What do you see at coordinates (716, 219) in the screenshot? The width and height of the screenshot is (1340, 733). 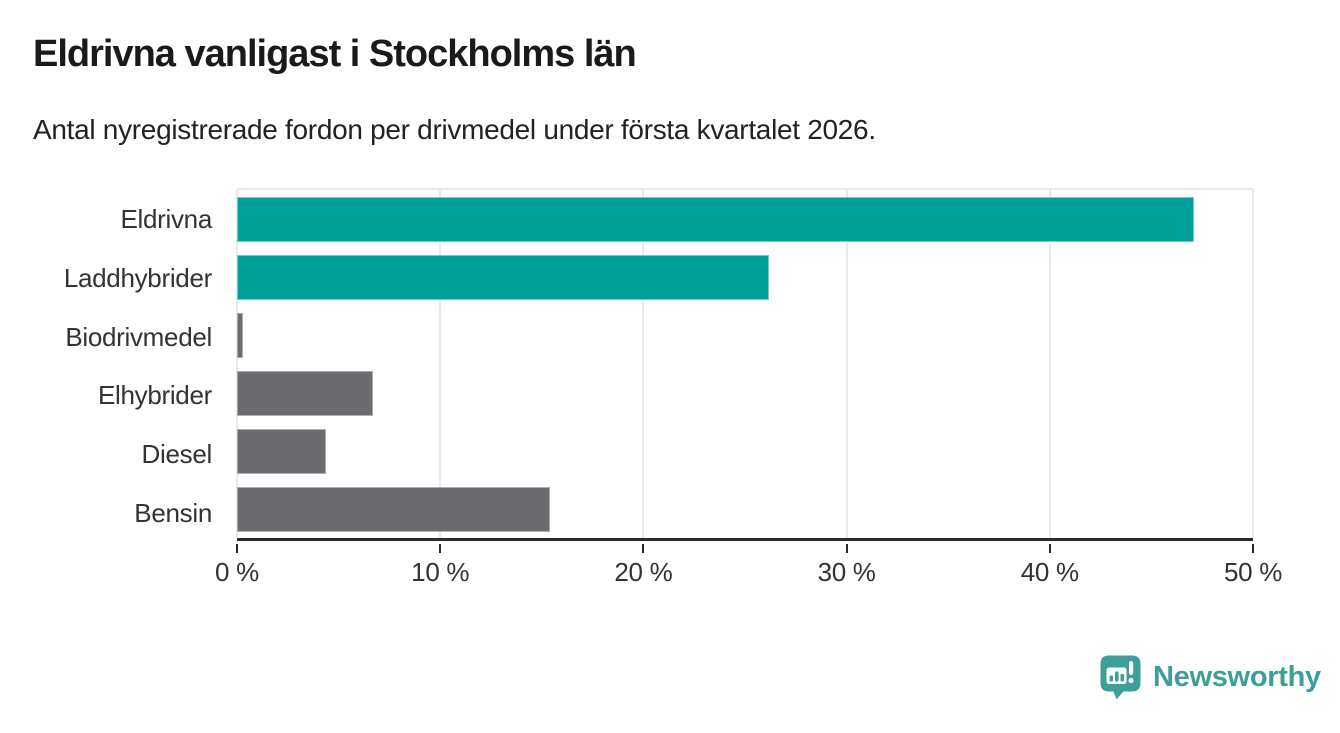 I see `bar-eldrivna` at bounding box center [716, 219].